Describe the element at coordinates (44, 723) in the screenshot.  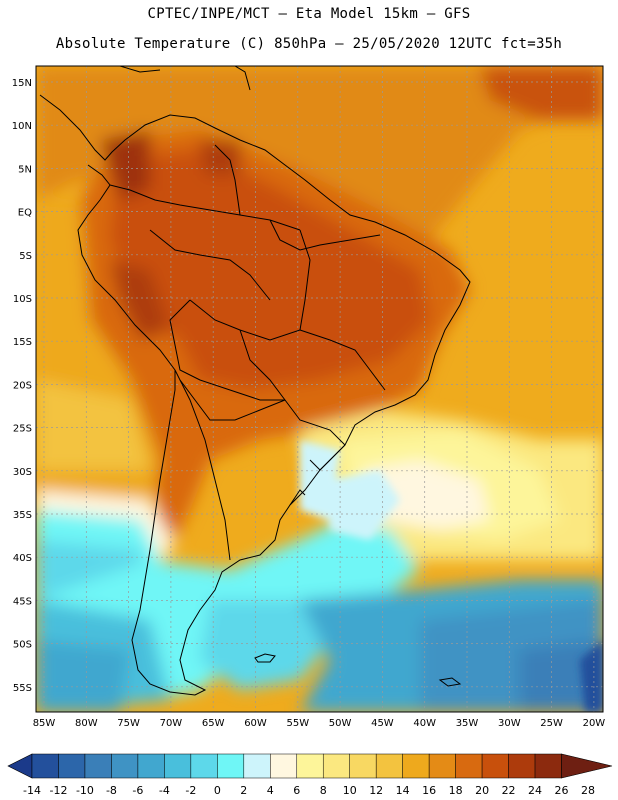
I see `longitude-tick-label: 85W` at that location.